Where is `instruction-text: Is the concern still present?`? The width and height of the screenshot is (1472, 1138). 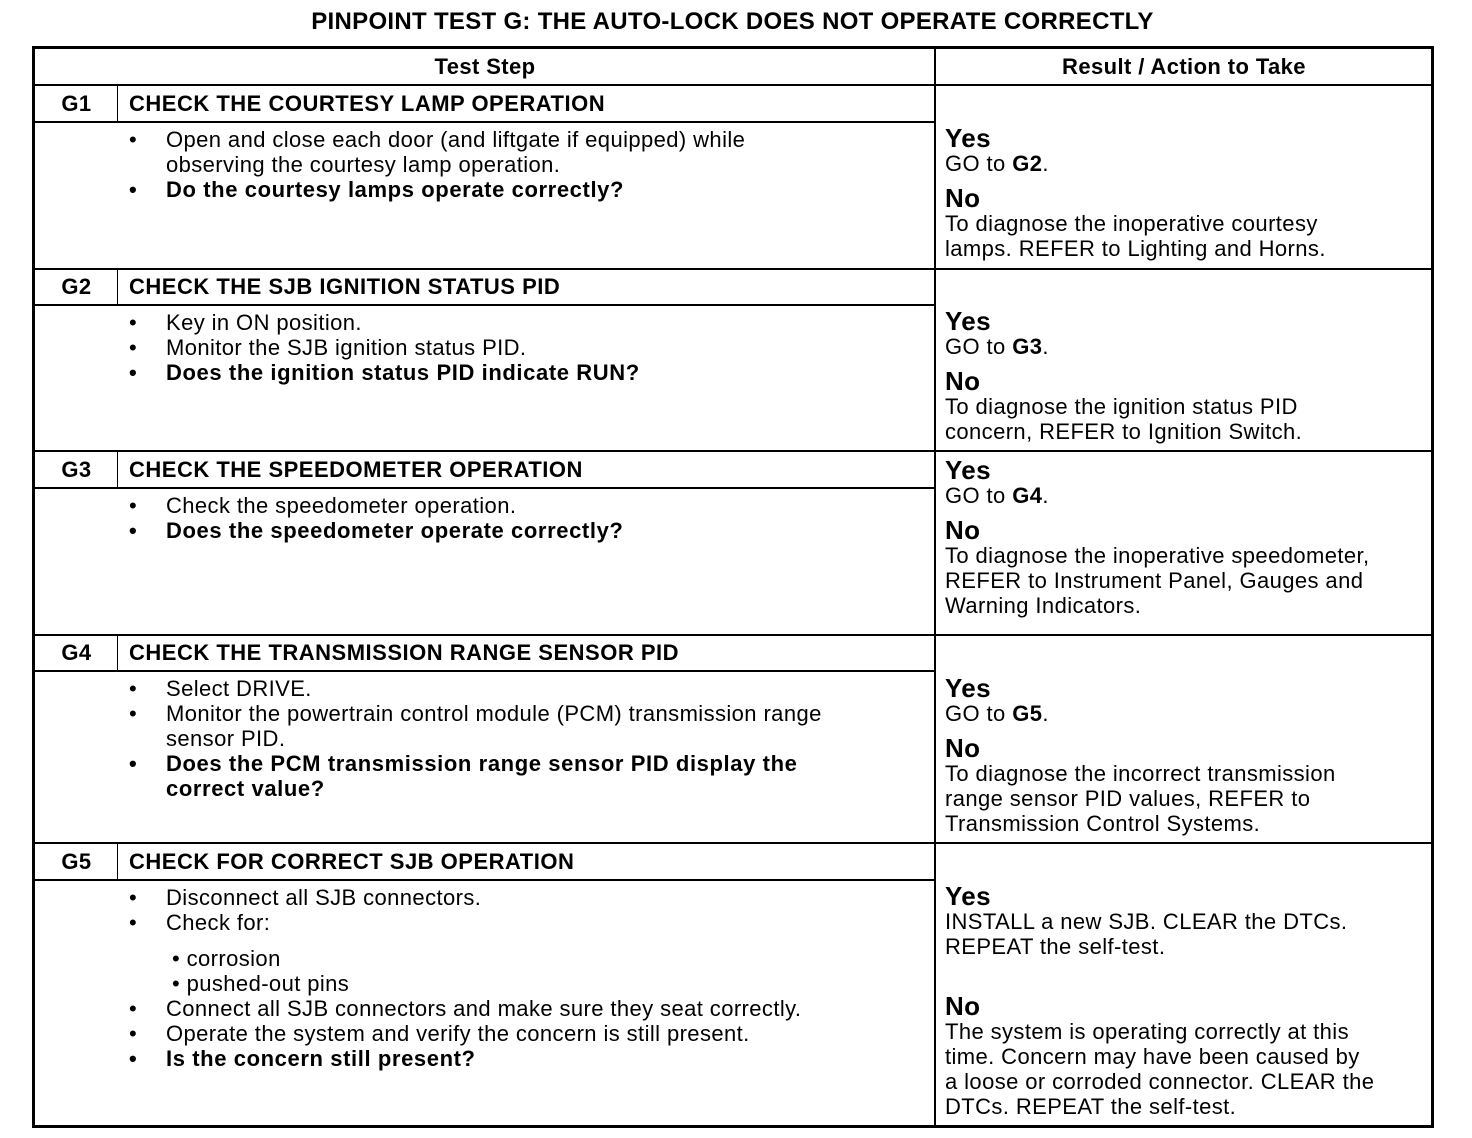
instruction-text: Is the concern still present? is located at coordinates (321, 1058).